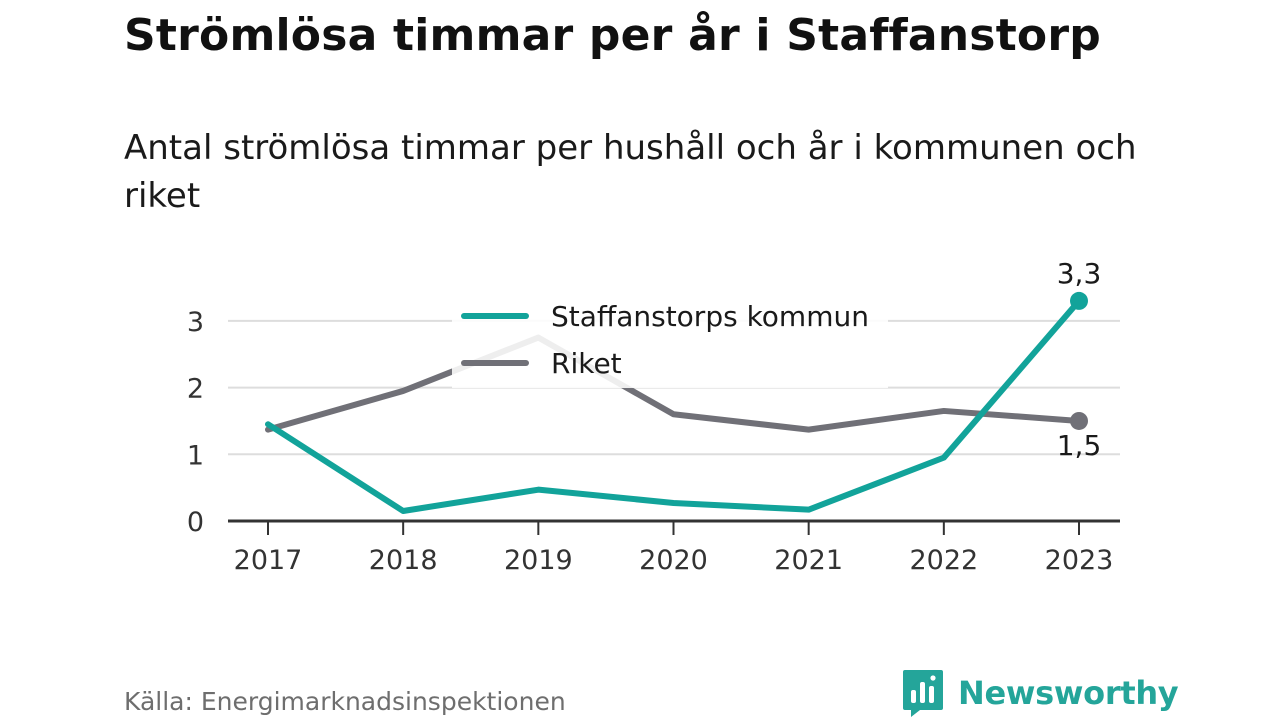 The height and width of the screenshot is (720, 1280). What do you see at coordinates (943, 560) in the screenshot?
I see `x-tick-label: 2022` at bounding box center [943, 560].